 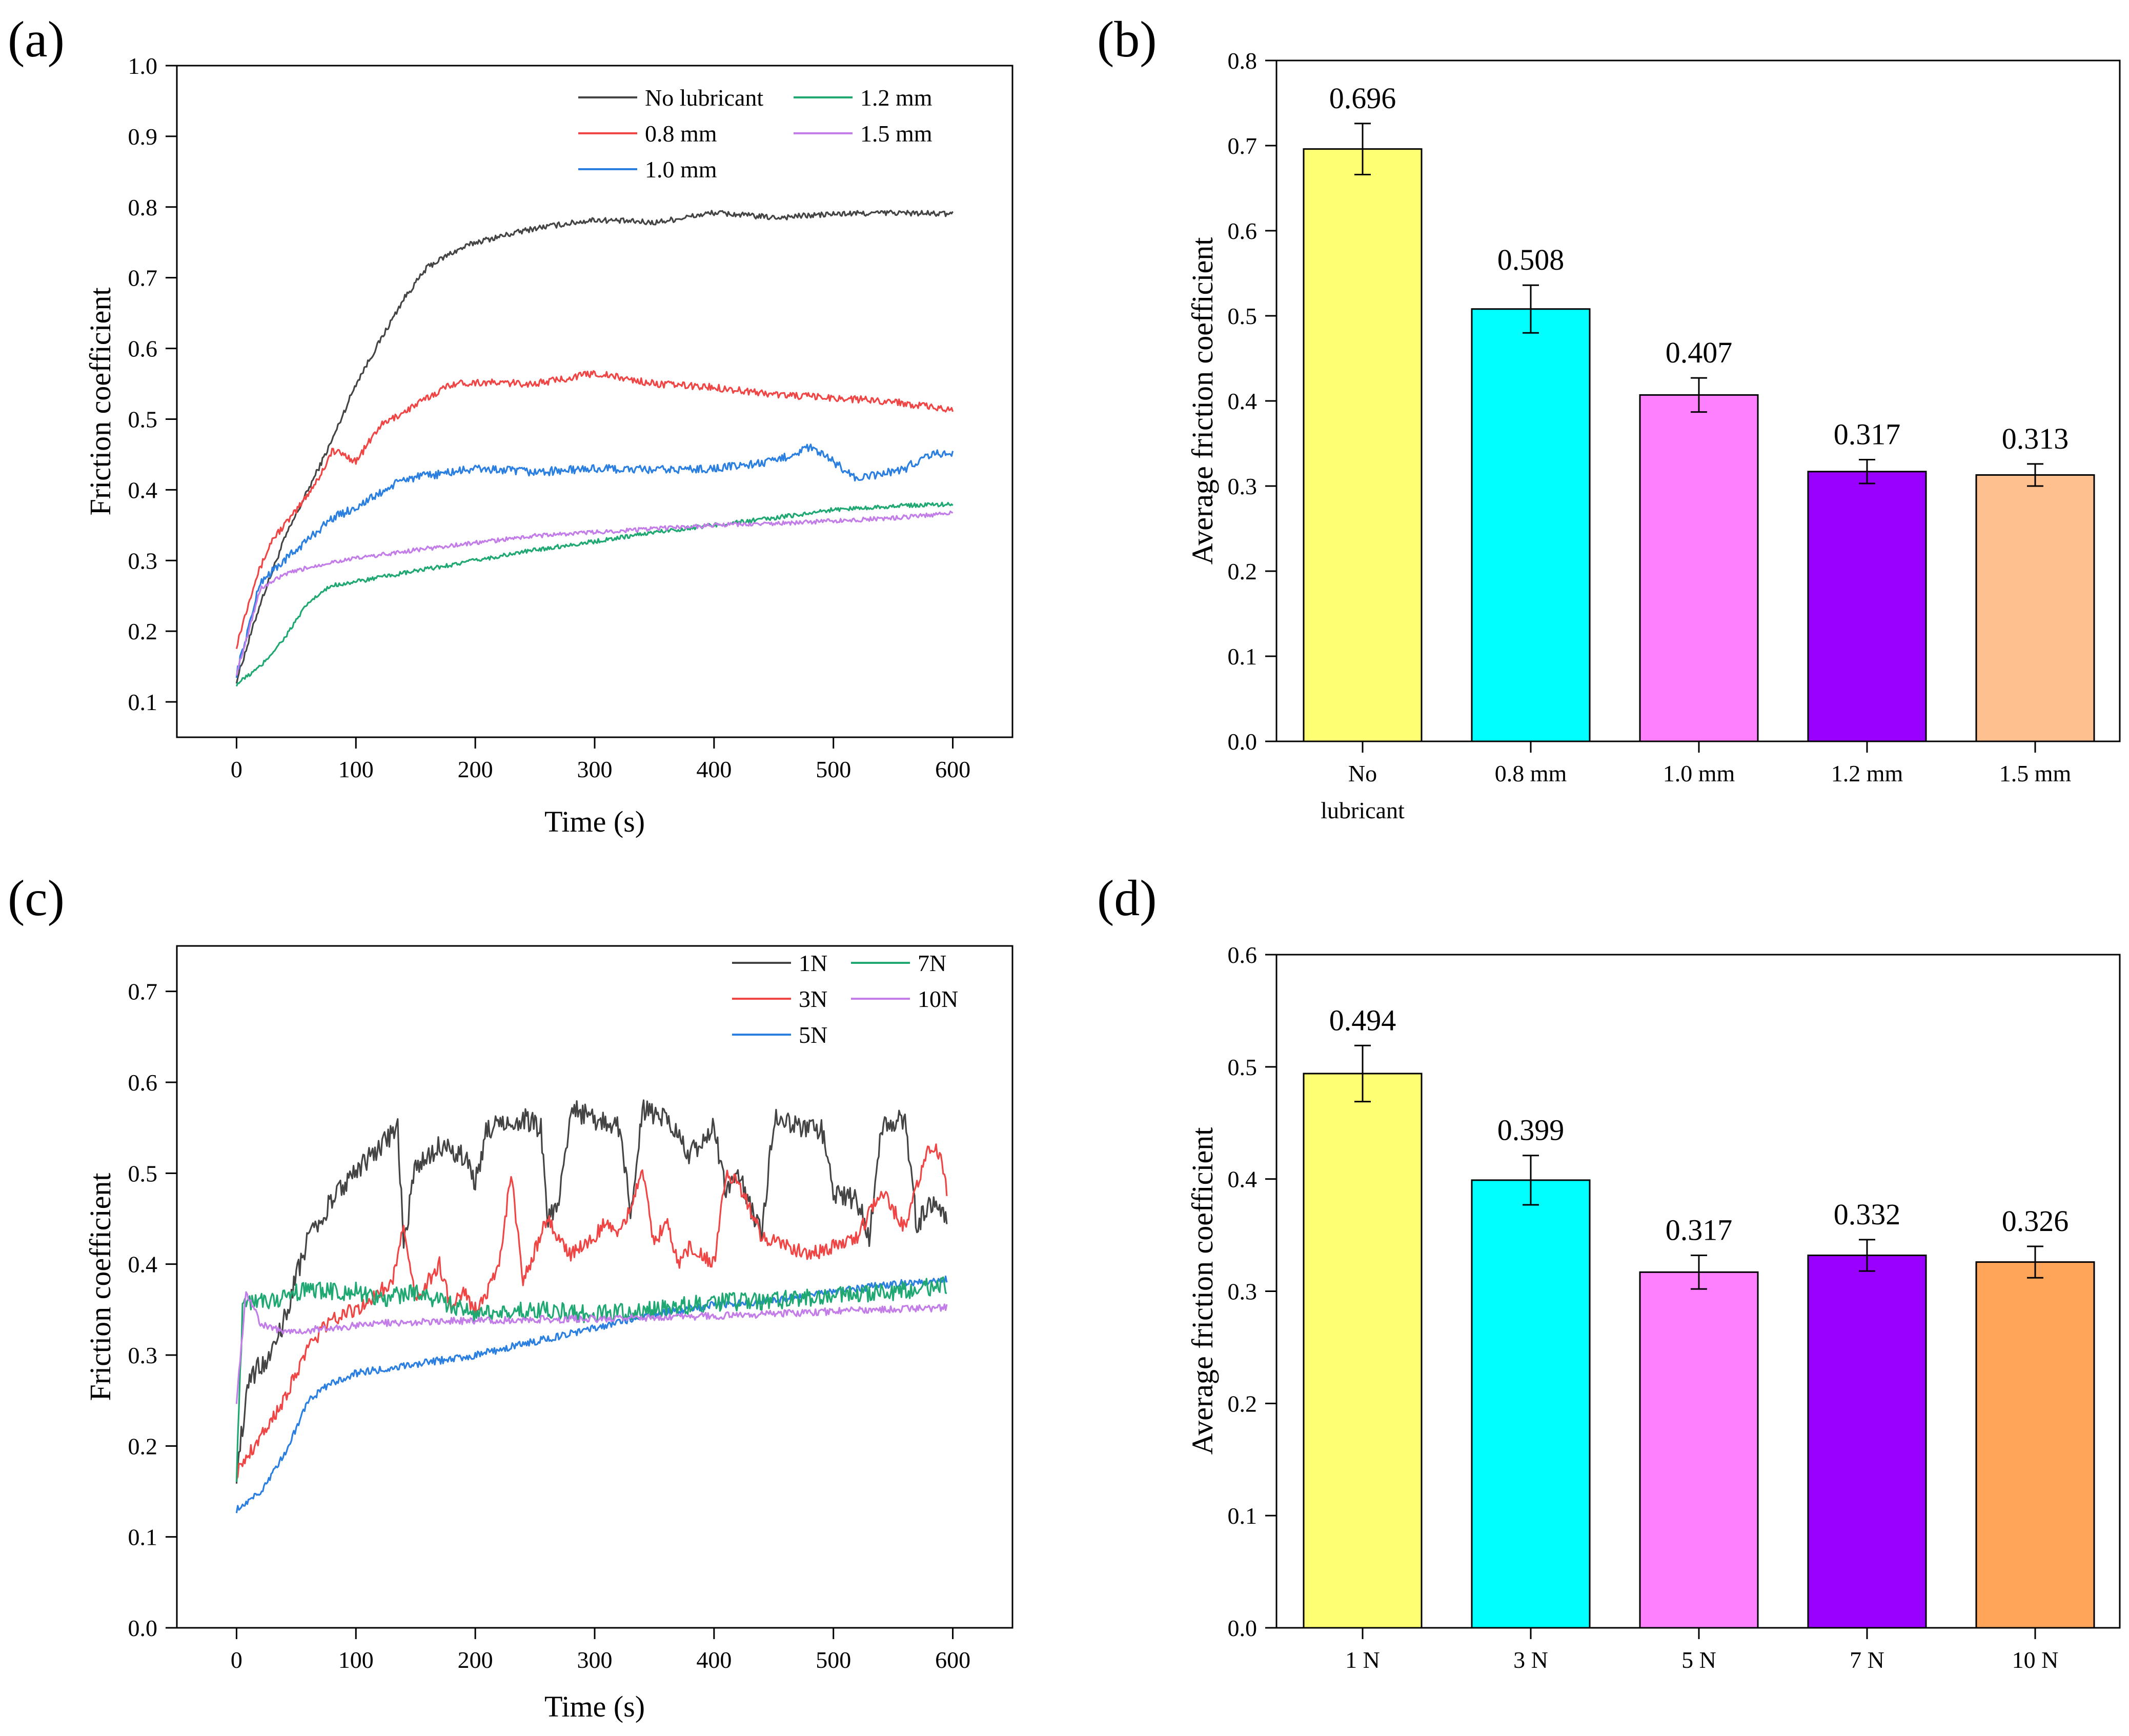 I want to click on legend-label: 1.5 mm, so click(x=896, y=133).